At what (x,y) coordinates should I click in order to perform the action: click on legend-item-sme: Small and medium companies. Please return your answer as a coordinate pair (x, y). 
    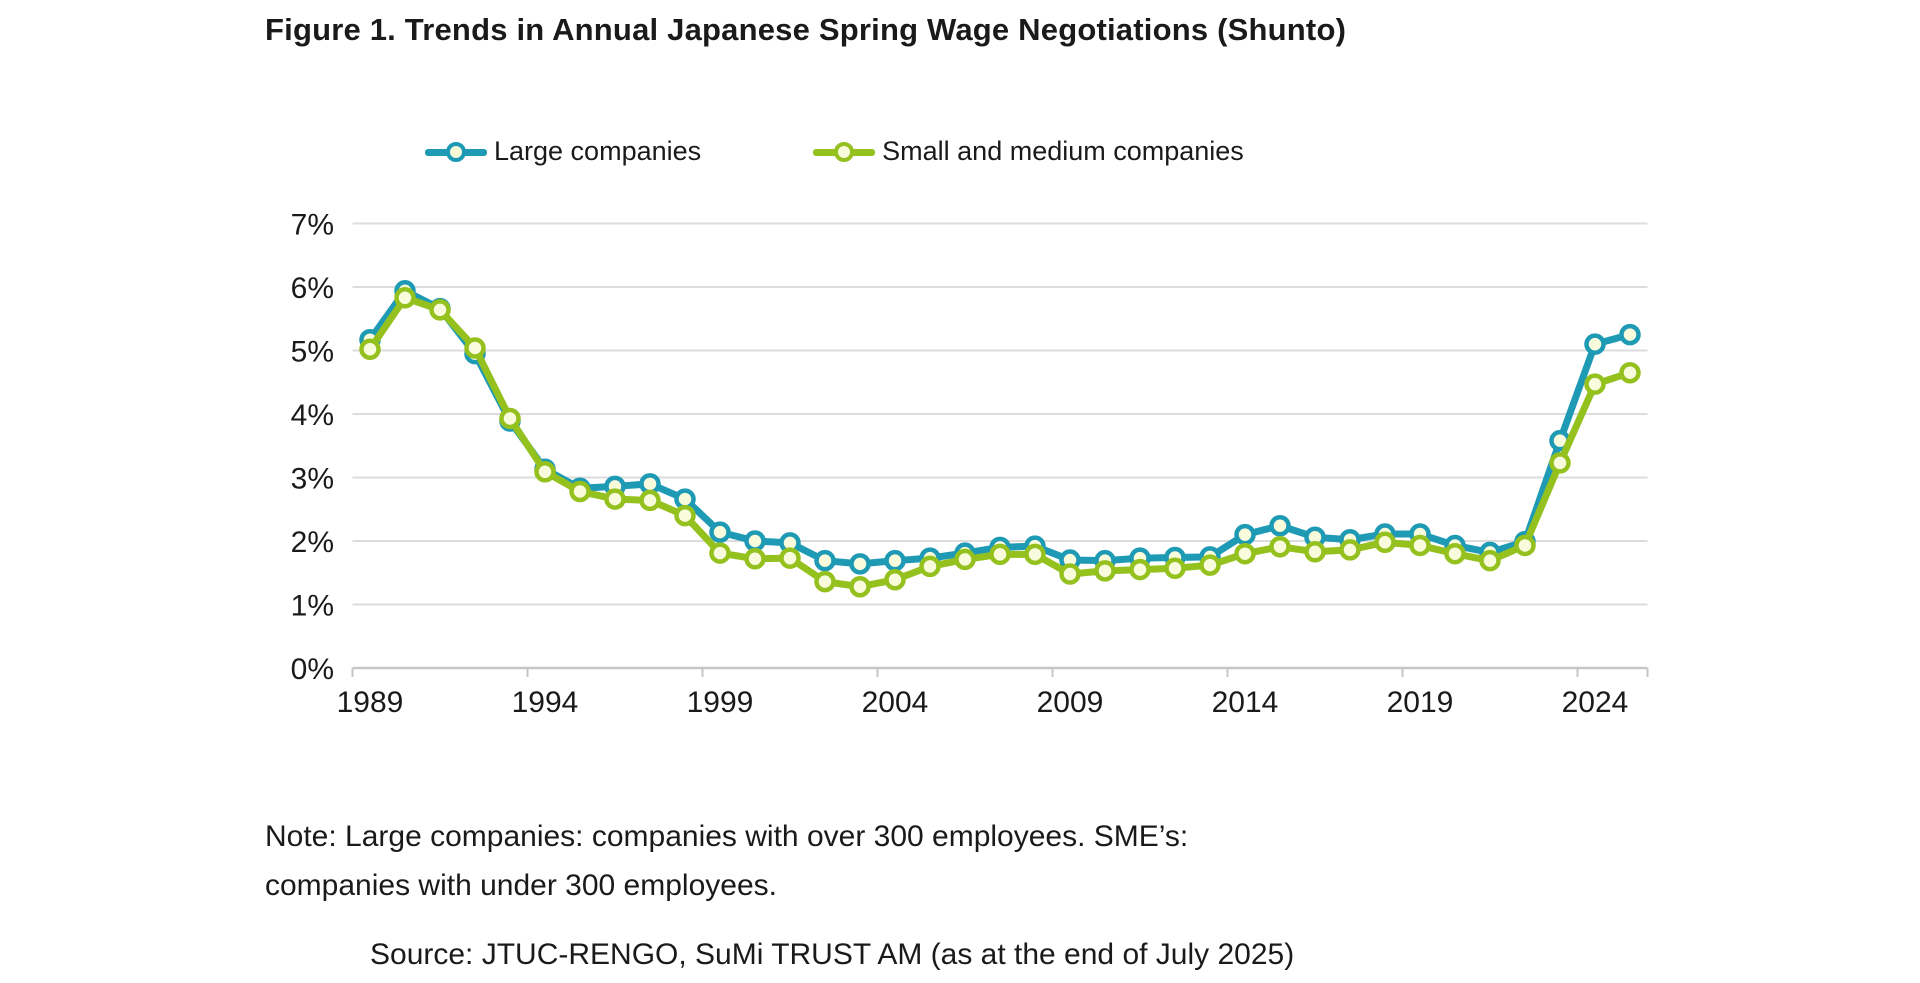
    Looking at the image, I should click on (1028, 151).